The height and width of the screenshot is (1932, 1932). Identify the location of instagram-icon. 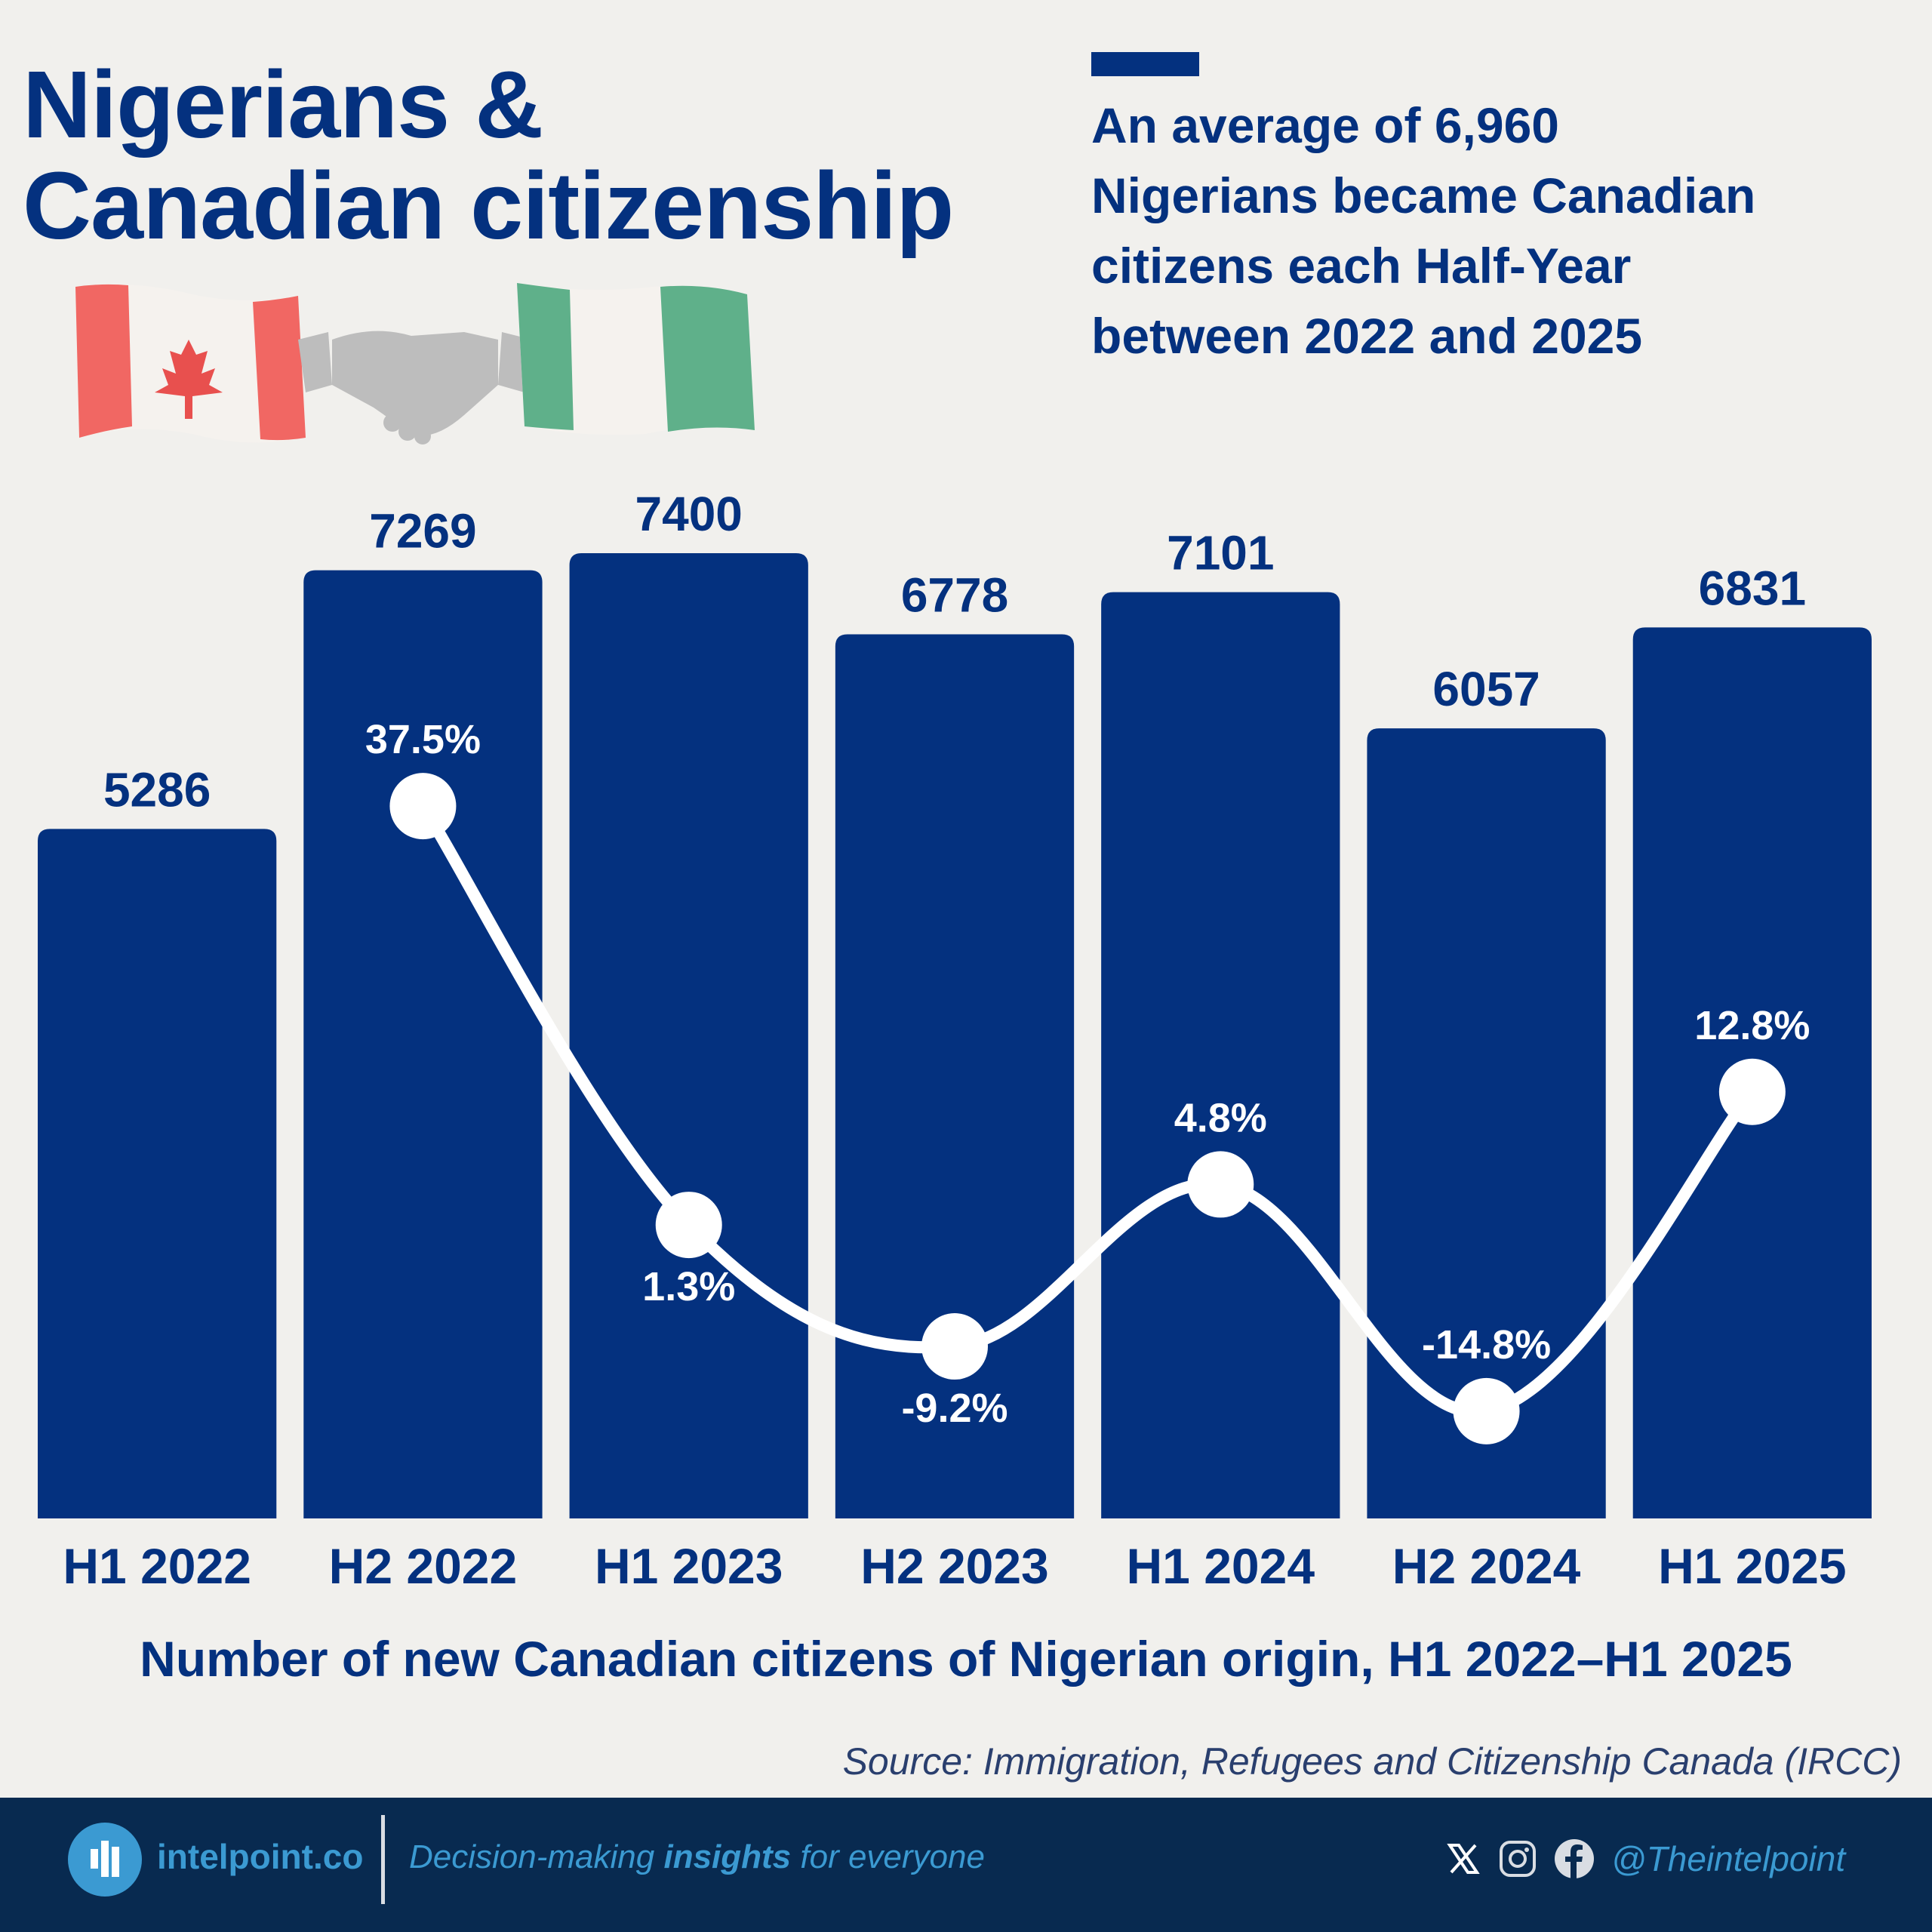
(1517, 1858).